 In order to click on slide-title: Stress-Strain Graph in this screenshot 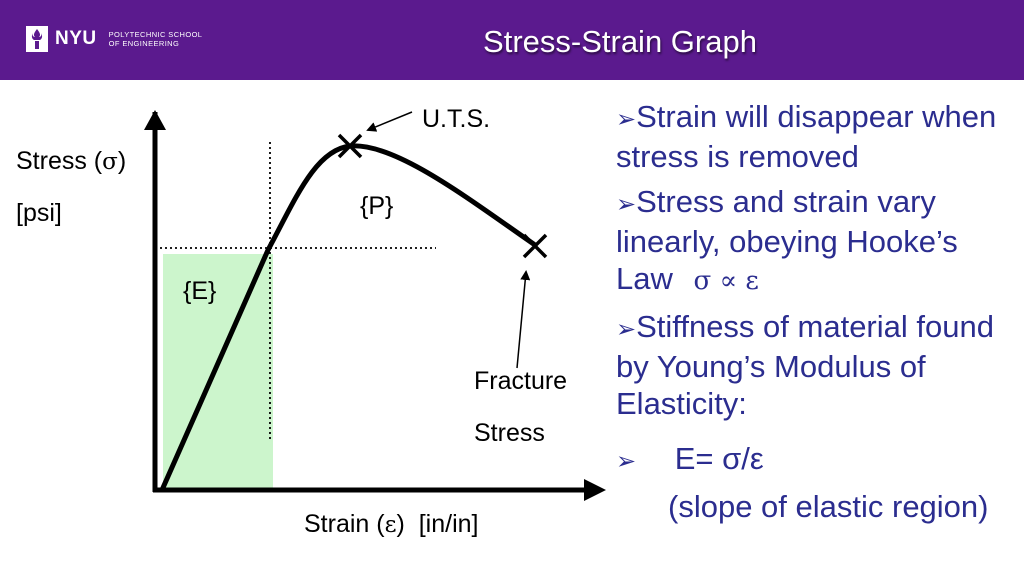, I will do `click(620, 41)`.